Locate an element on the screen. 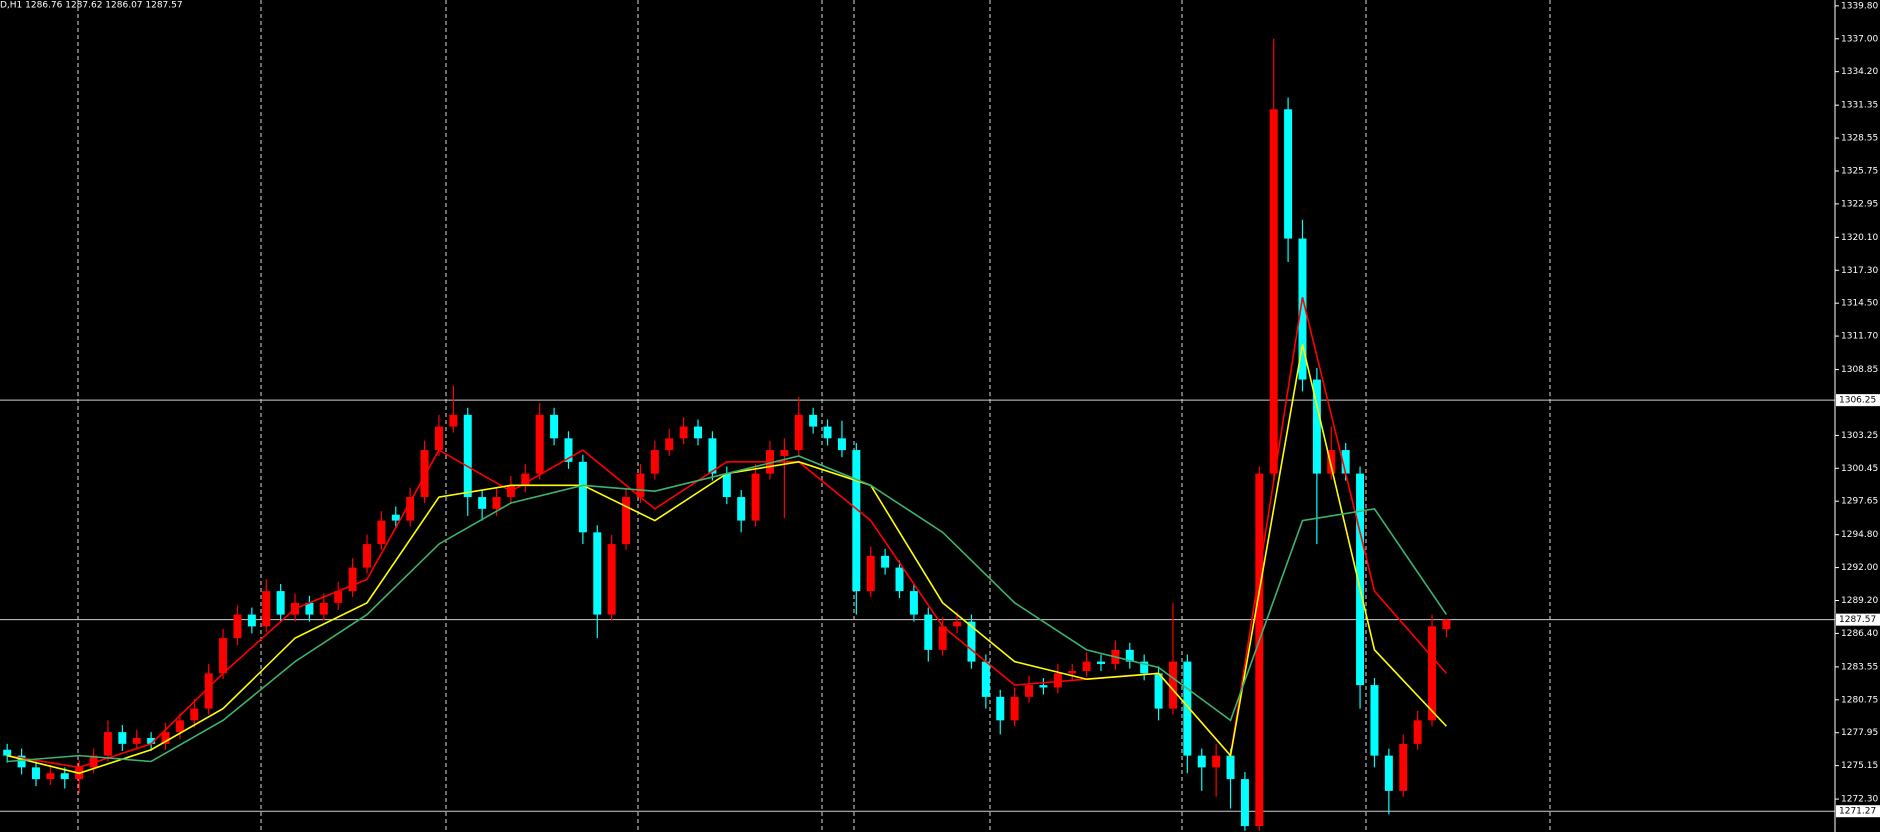 This screenshot has width=1880, height=832. y-tick-label: 1325.75 is located at coordinates (1859, 171).